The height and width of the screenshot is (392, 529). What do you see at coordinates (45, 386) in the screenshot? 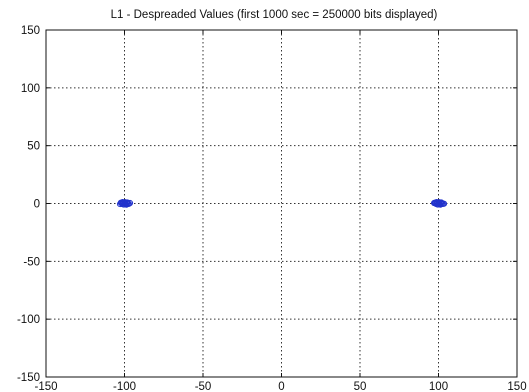
I see `x-tick-label: -150` at bounding box center [45, 386].